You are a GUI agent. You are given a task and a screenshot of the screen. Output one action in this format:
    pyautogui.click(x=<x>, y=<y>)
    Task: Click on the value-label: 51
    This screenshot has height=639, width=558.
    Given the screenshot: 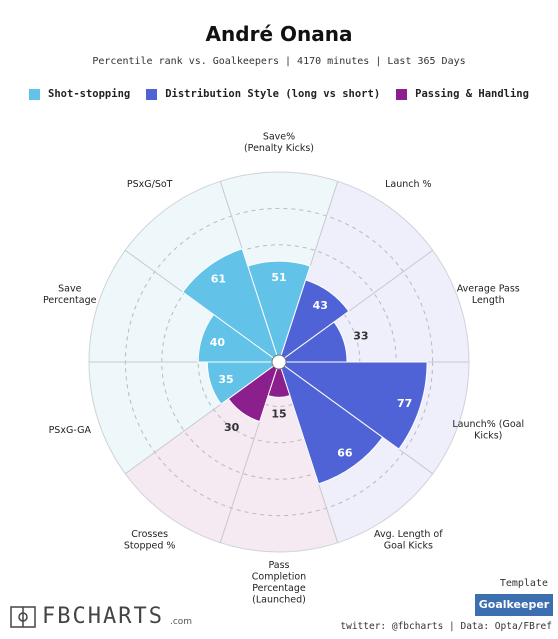 What is the action you would take?
    pyautogui.click(x=278, y=277)
    